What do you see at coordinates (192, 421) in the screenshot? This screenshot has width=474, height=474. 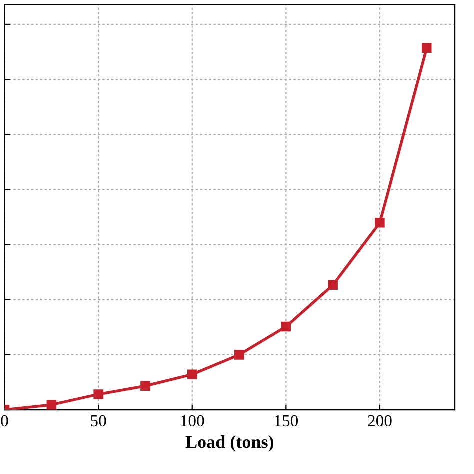 I see `x-tick-label: 100` at bounding box center [192, 421].